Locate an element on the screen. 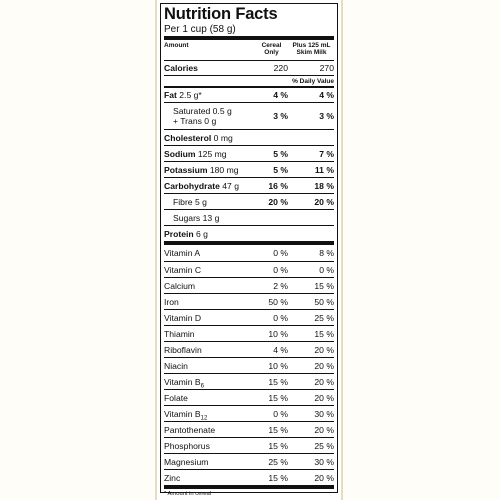 The height and width of the screenshot is (500, 500). nutrient-row-fat: Fat 2.5 g* 4 % 4 % is located at coordinates (249, 94).